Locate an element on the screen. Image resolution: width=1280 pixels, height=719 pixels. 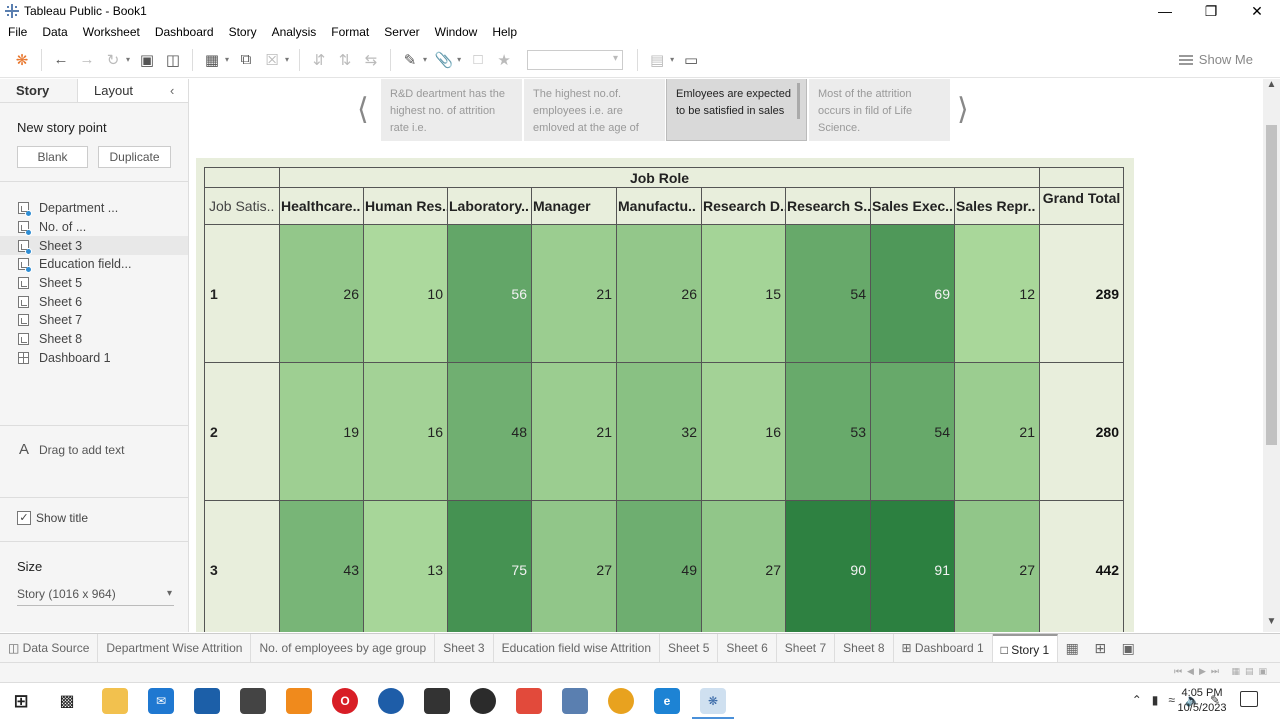
file-explorer-icon is located at coordinates (115, 701).